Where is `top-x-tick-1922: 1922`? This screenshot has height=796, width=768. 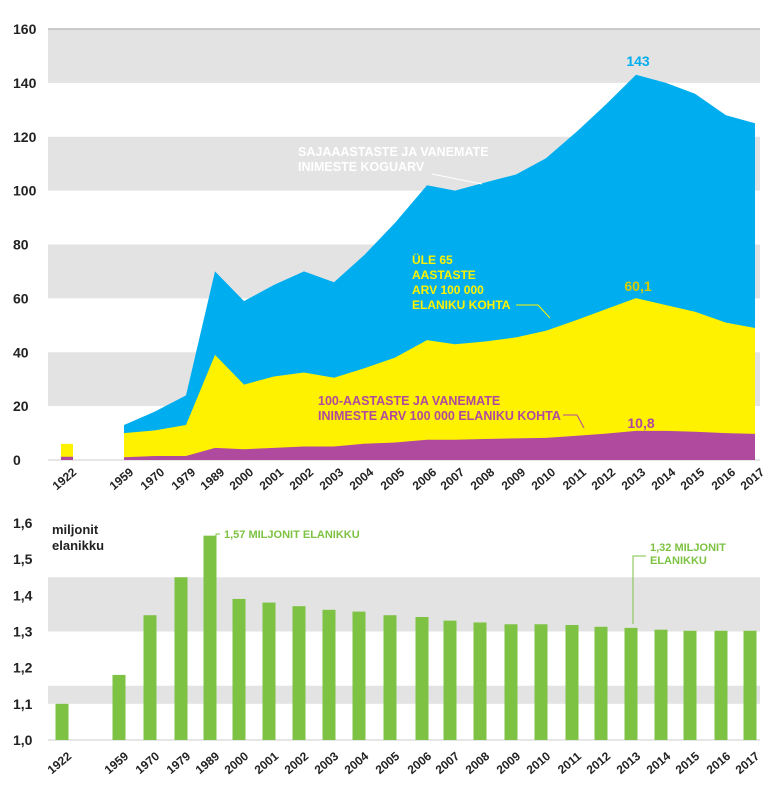
top-x-tick-1922: 1922 is located at coordinates (65, 479).